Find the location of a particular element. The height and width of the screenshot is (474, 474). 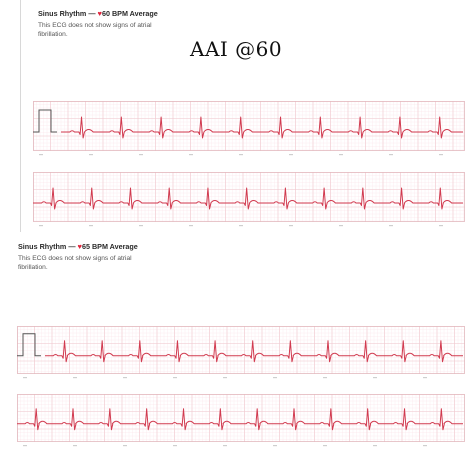

pacing-annotation: AAI @60 is located at coordinates (236, 49).